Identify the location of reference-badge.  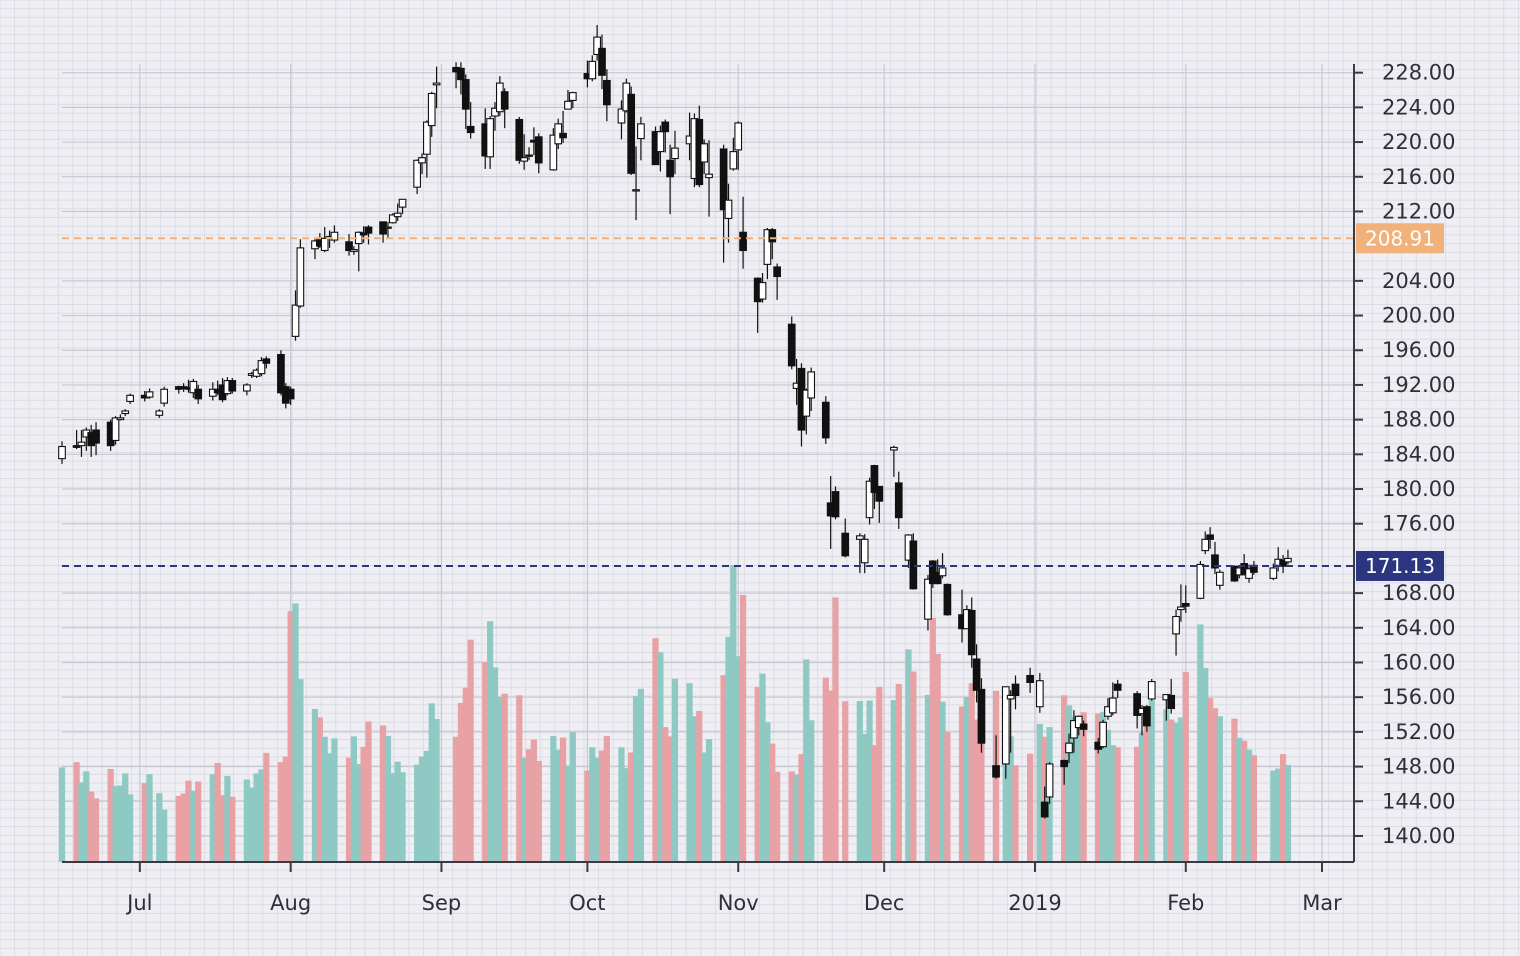
(1400, 238).